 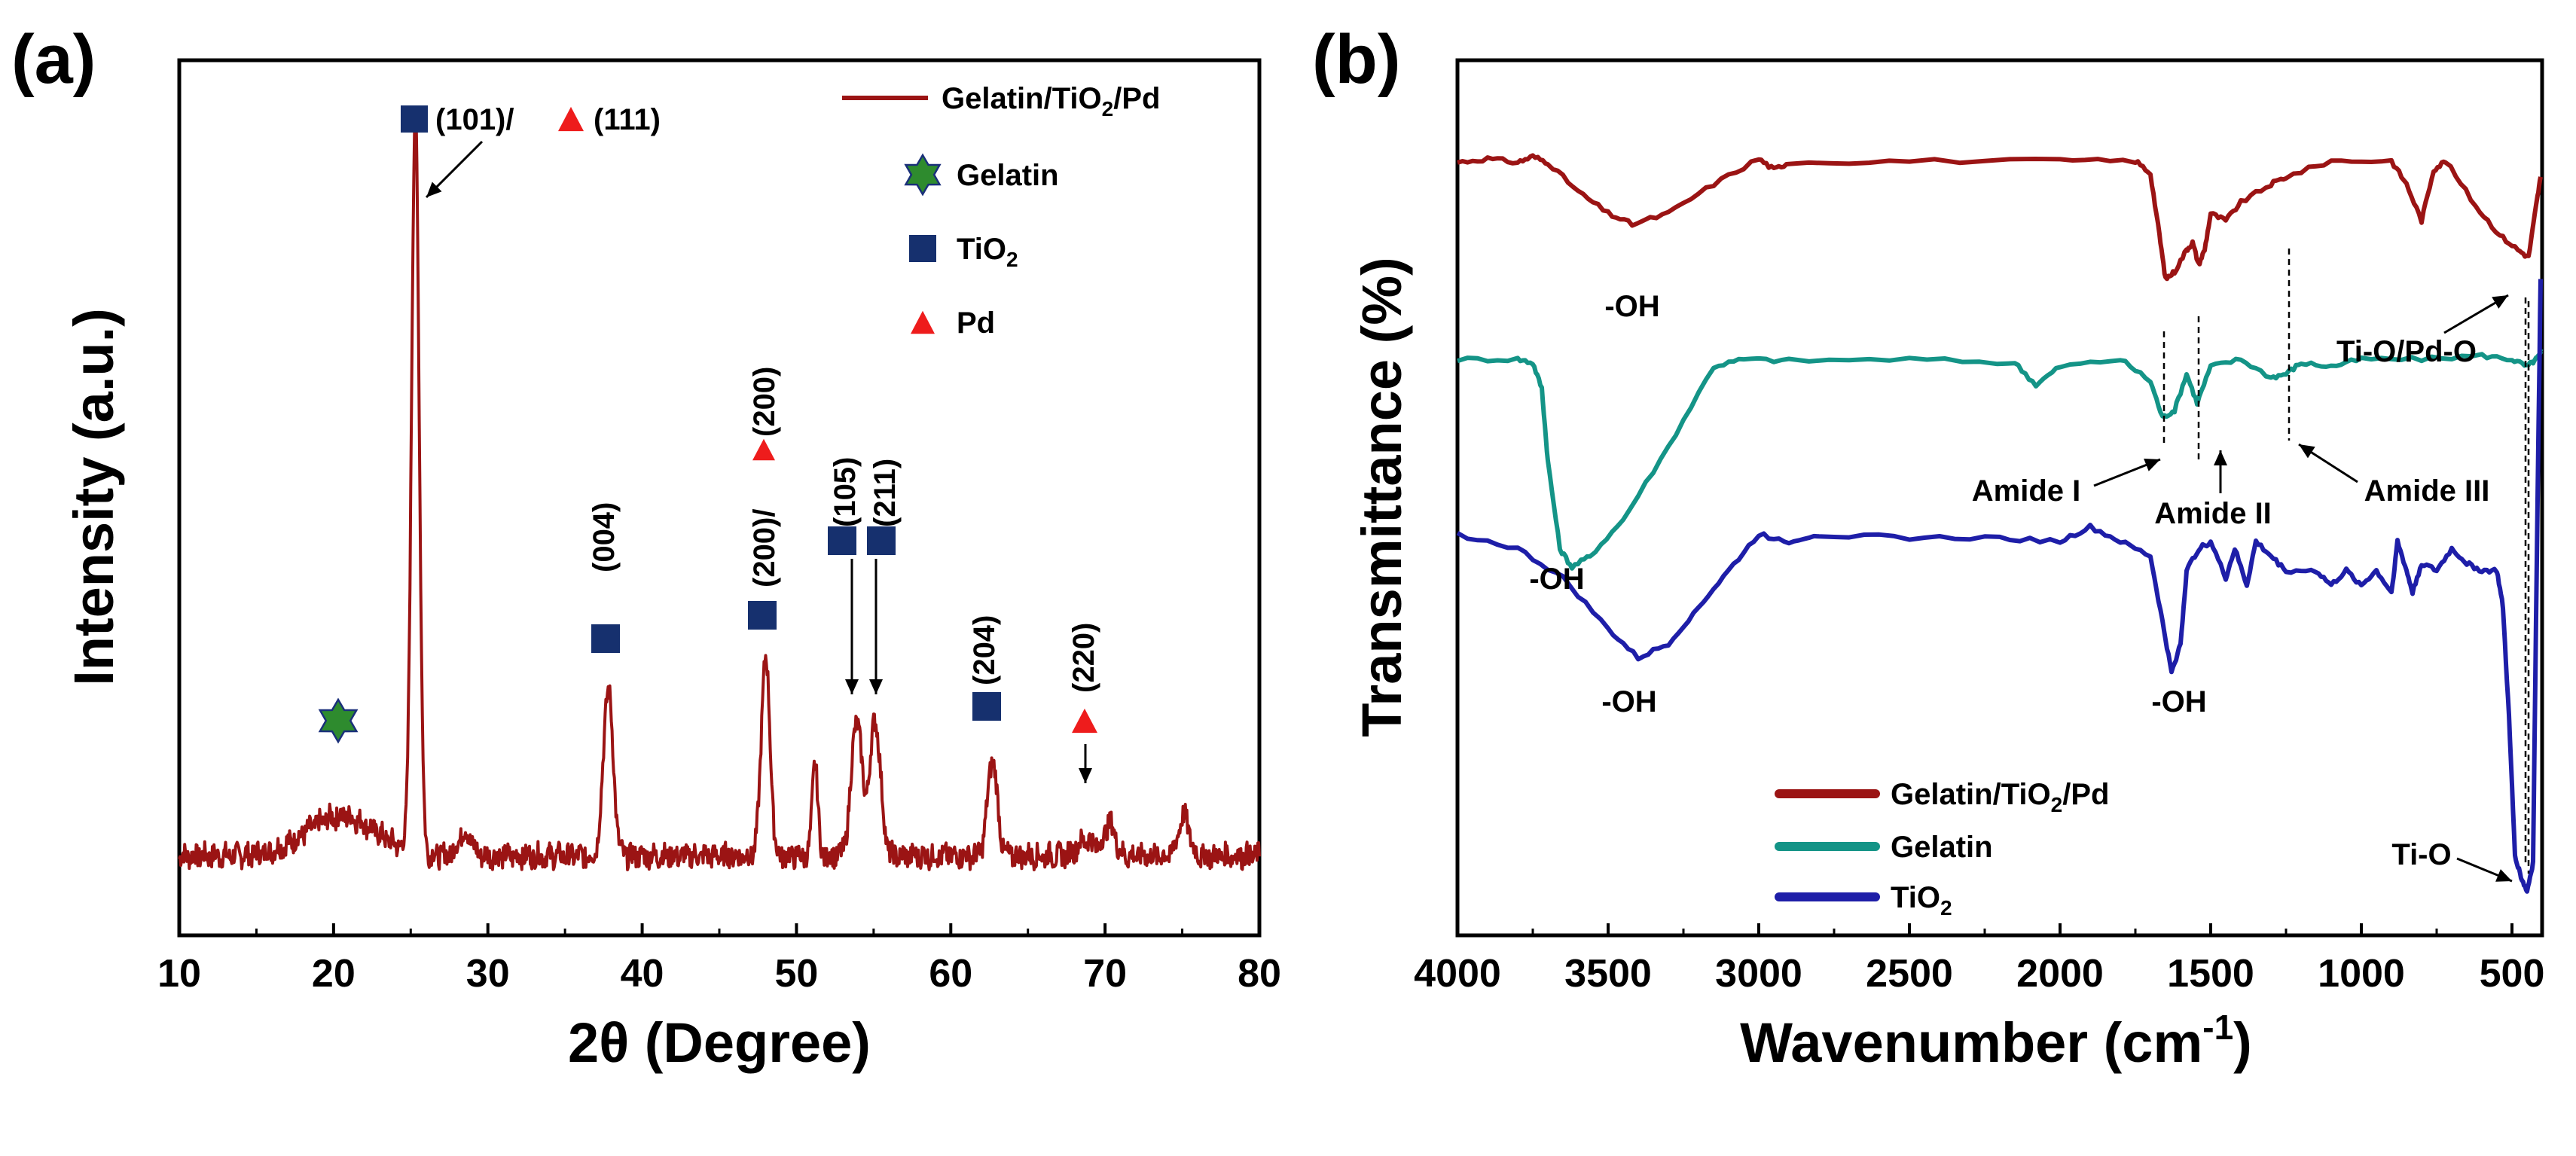 I want to click on anno-ti-o: Ti-O, so click(x=2421, y=855).